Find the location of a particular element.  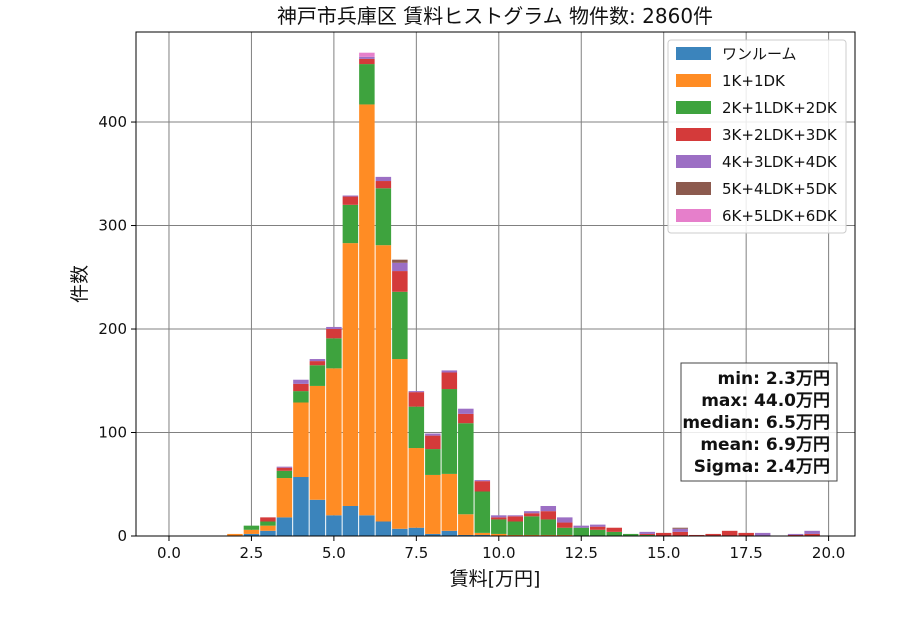

stats-mean: mean: 6.9万円 is located at coordinates (765, 445).